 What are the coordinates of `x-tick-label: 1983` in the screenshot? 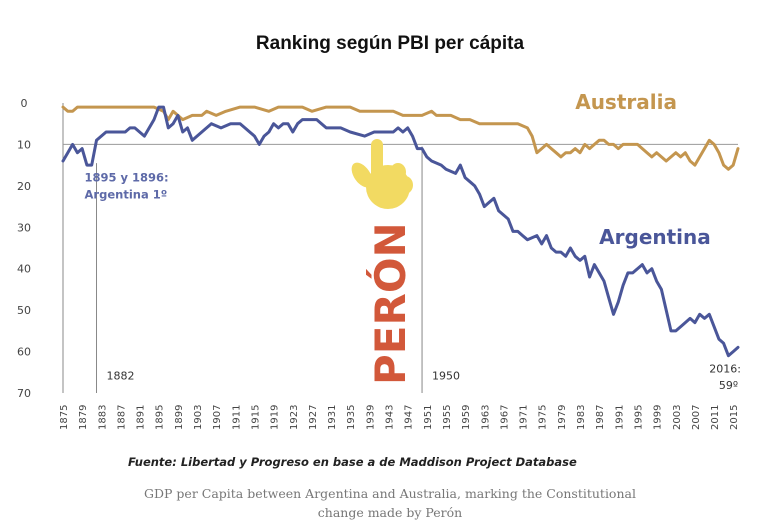 It's located at (581, 417).